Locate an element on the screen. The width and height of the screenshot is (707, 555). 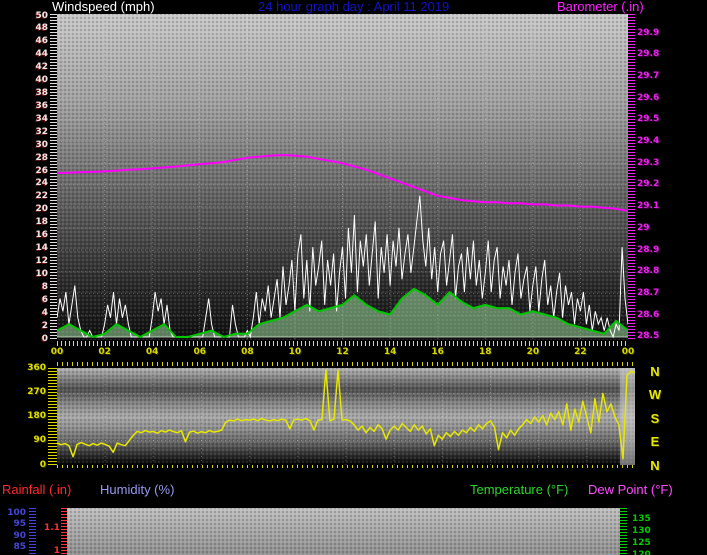
direction-tick-label: 360 is located at coordinates (36, 367).